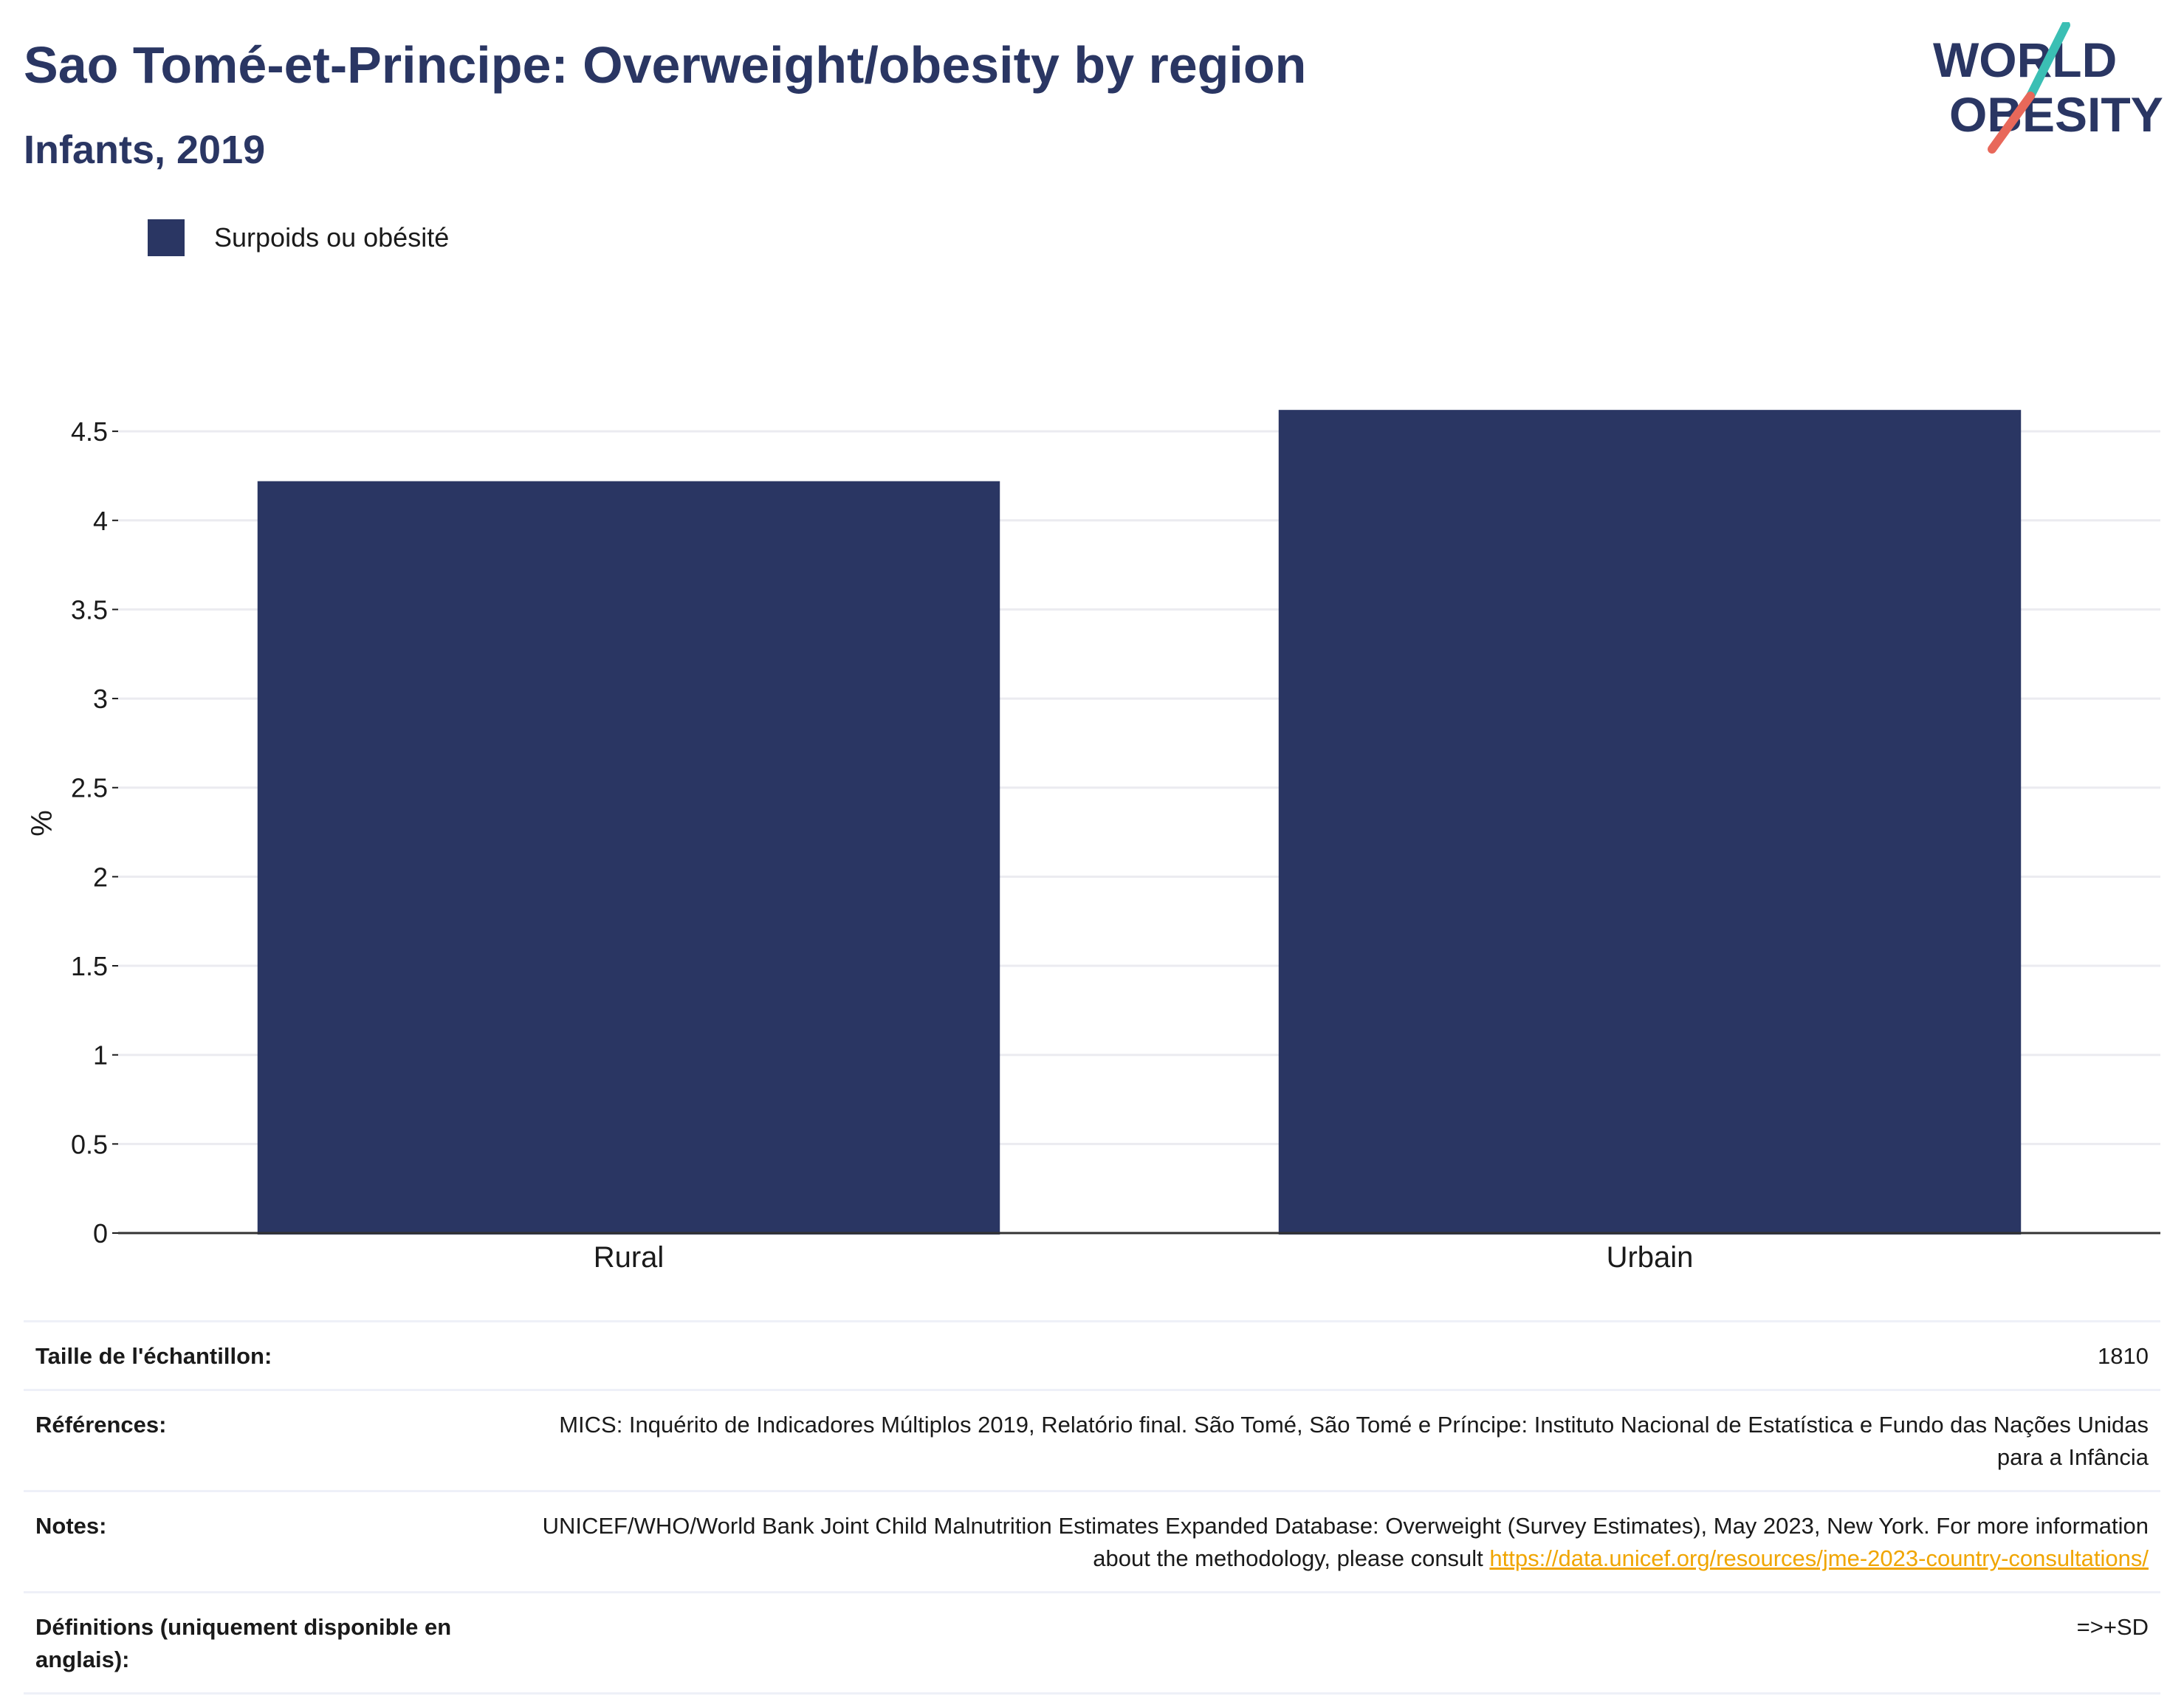 This screenshot has height=1696, width=2184. I want to click on notes-label: Notes:, so click(71, 1526).